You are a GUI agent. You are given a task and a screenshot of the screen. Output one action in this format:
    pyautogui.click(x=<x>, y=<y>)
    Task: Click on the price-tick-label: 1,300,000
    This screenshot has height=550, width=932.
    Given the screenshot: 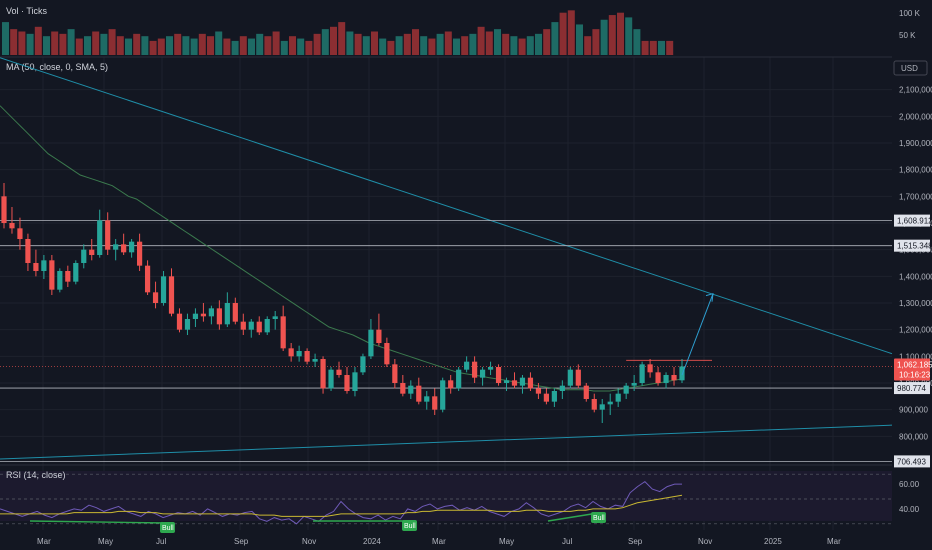 What is the action you would take?
    pyautogui.click(x=915, y=303)
    